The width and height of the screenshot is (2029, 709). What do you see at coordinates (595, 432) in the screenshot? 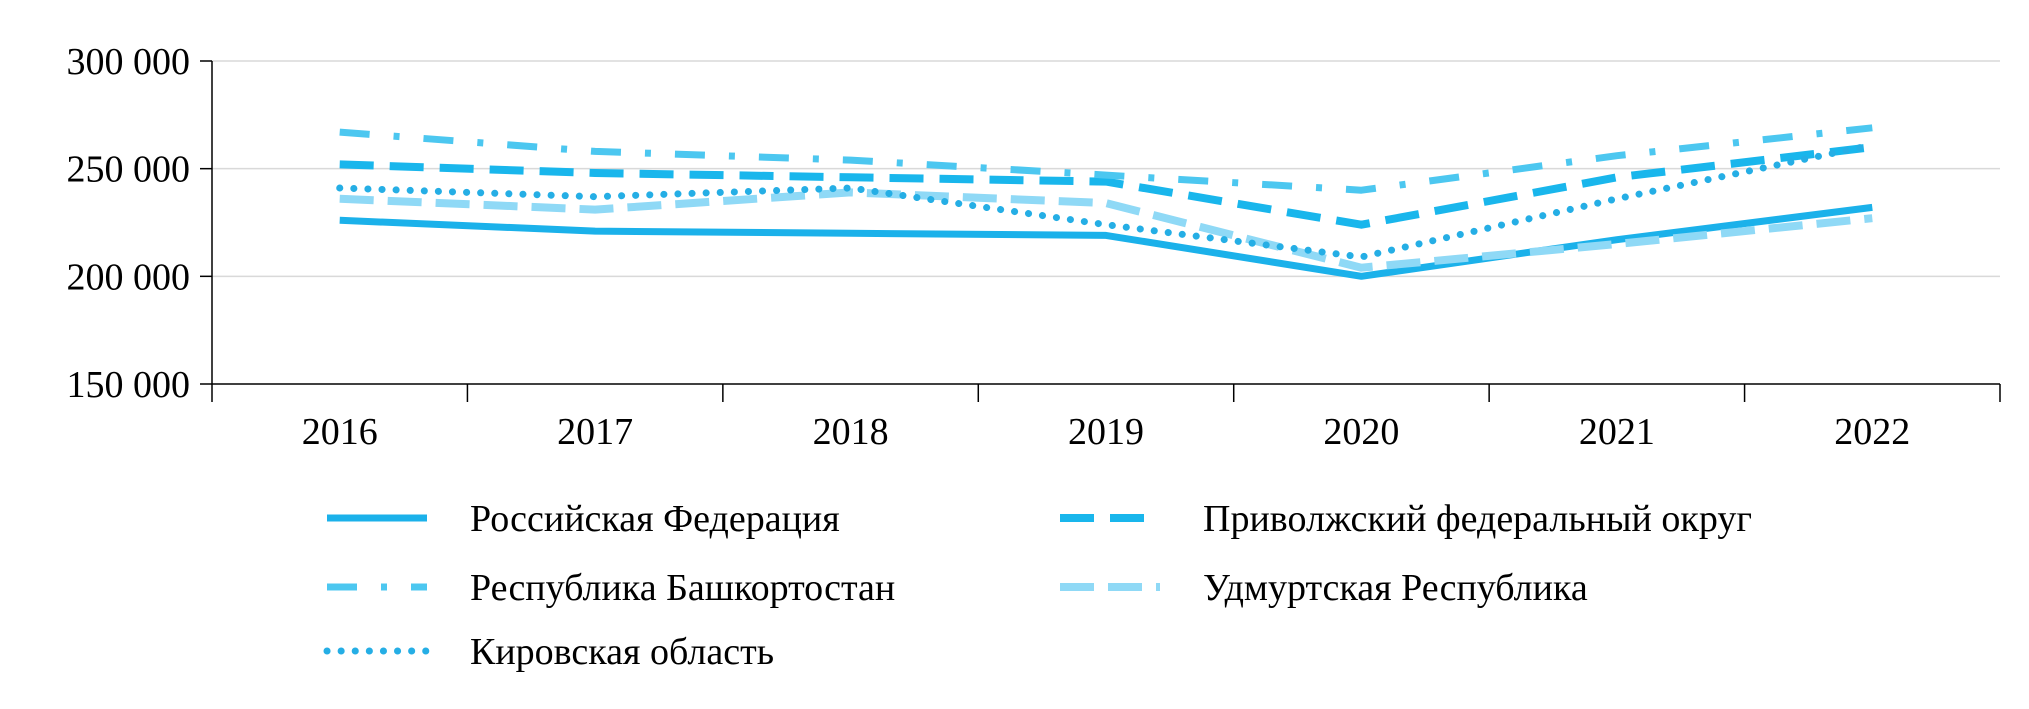
I see `x-tick-label: 2017` at bounding box center [595, 432].